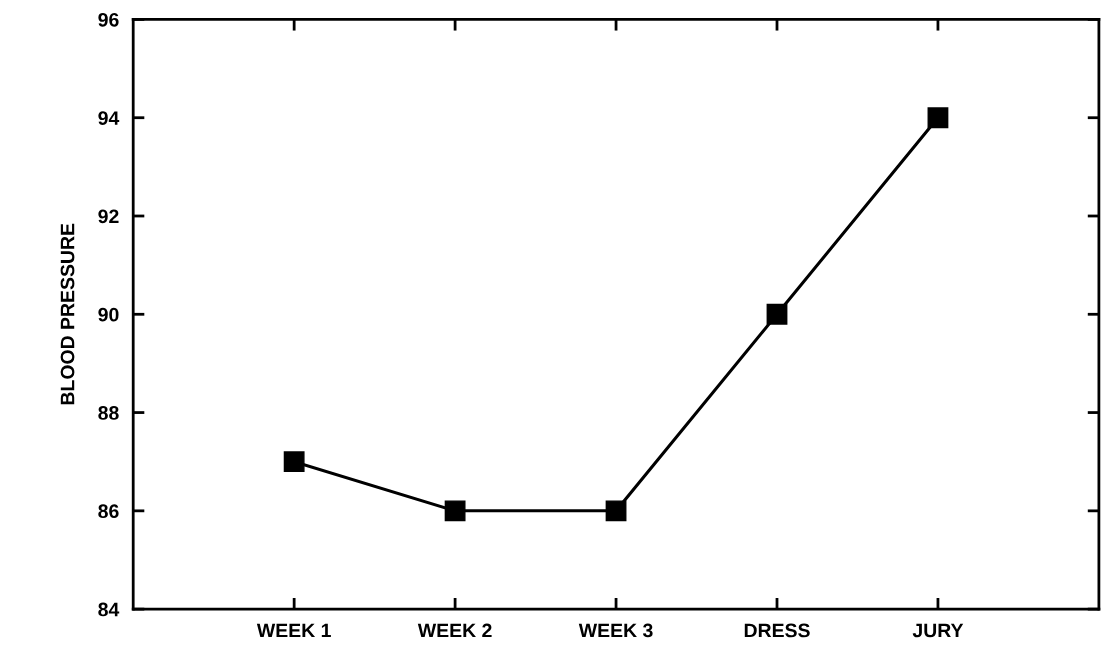  Describe the element at coordinates (777, 630) in the screenshot. I see `x-tick-label: DRESS` at that location.